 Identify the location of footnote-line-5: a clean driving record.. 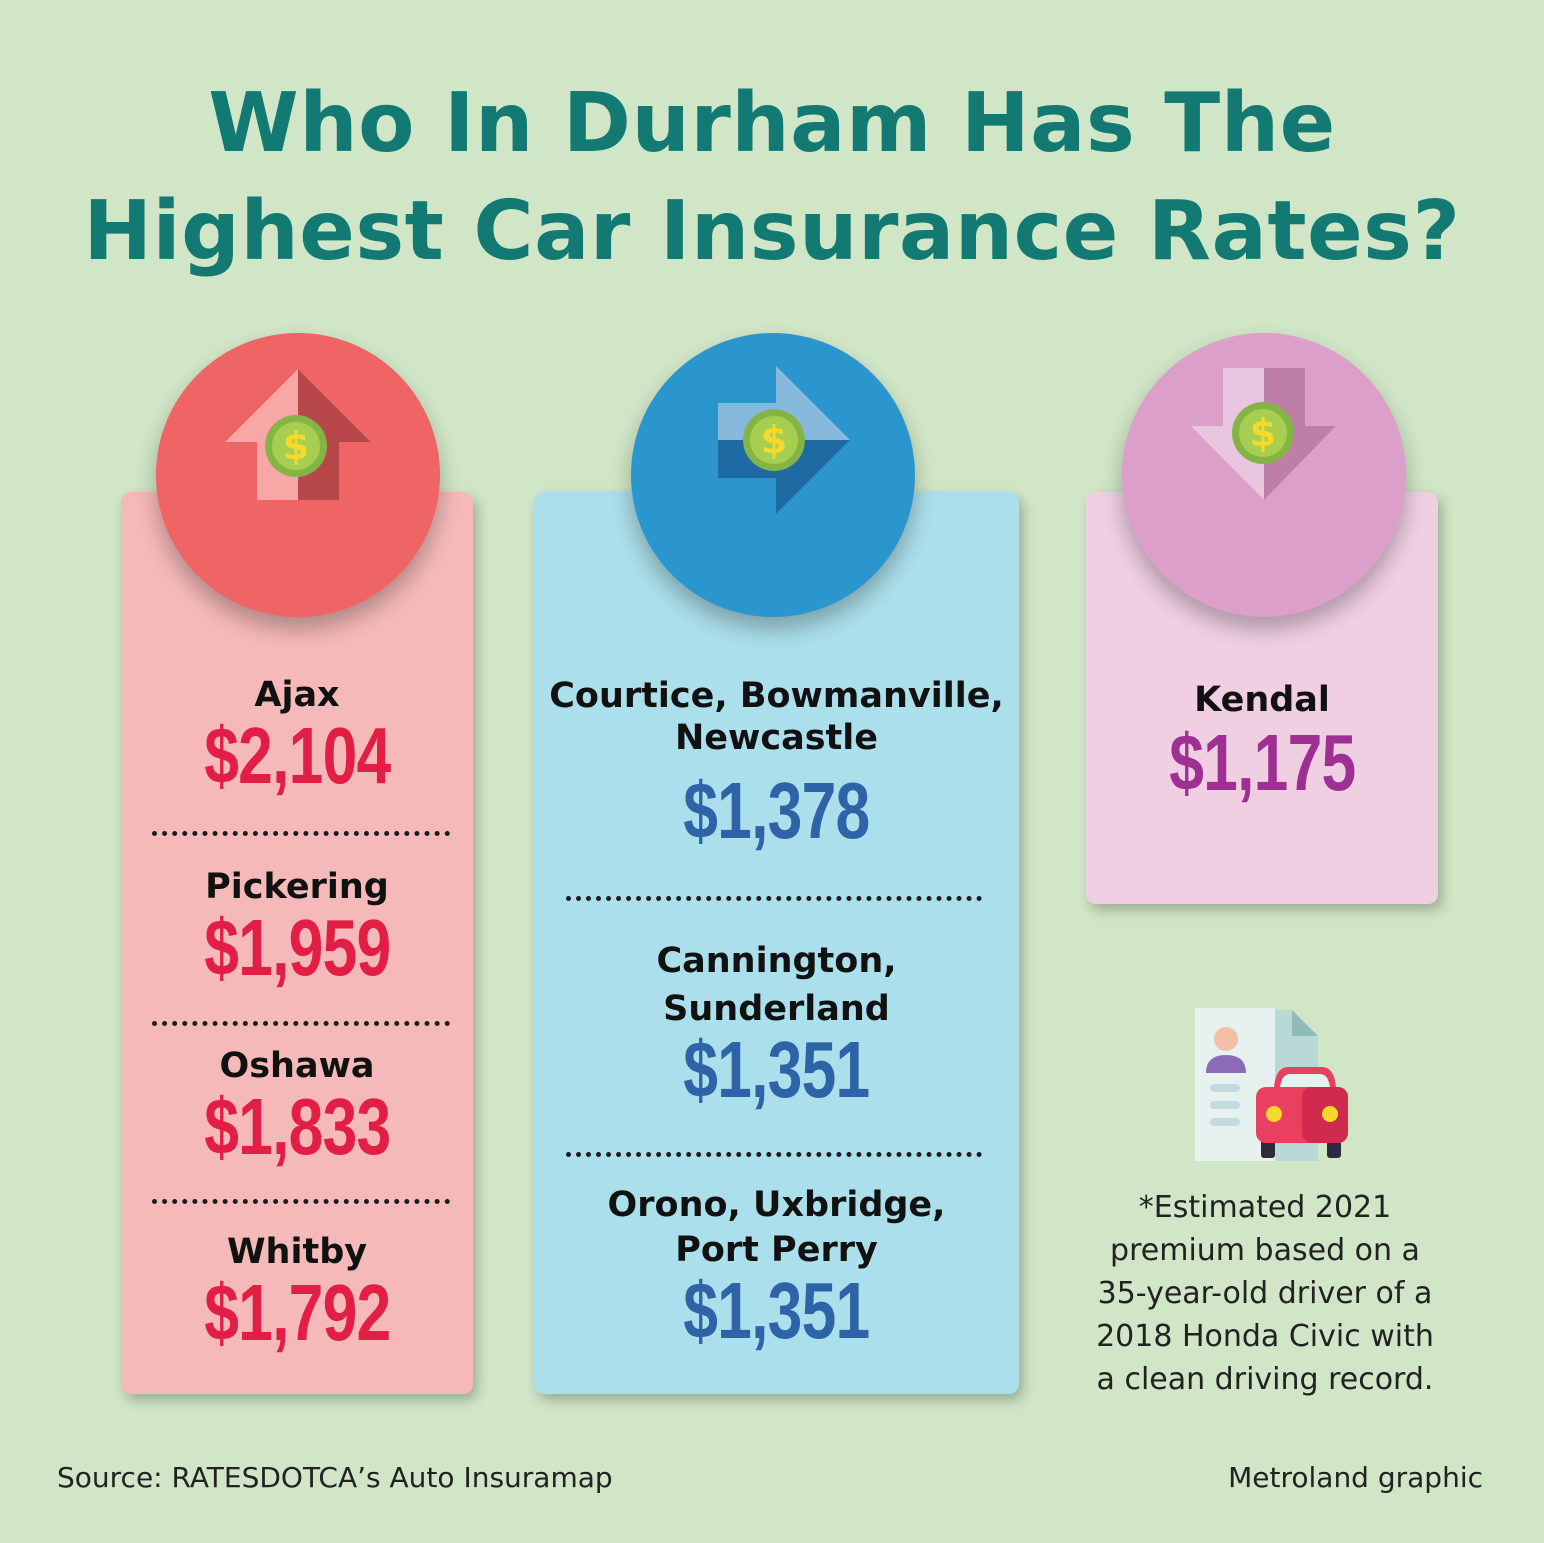
(1265, 1379).